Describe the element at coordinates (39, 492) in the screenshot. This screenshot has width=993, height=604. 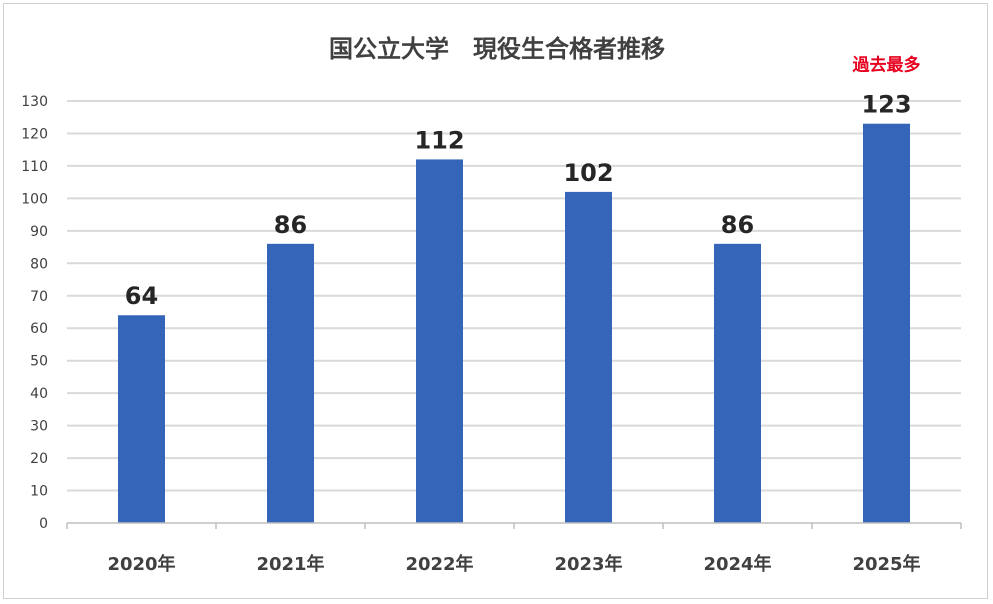
I see `y-tick-label: 10` at that location.